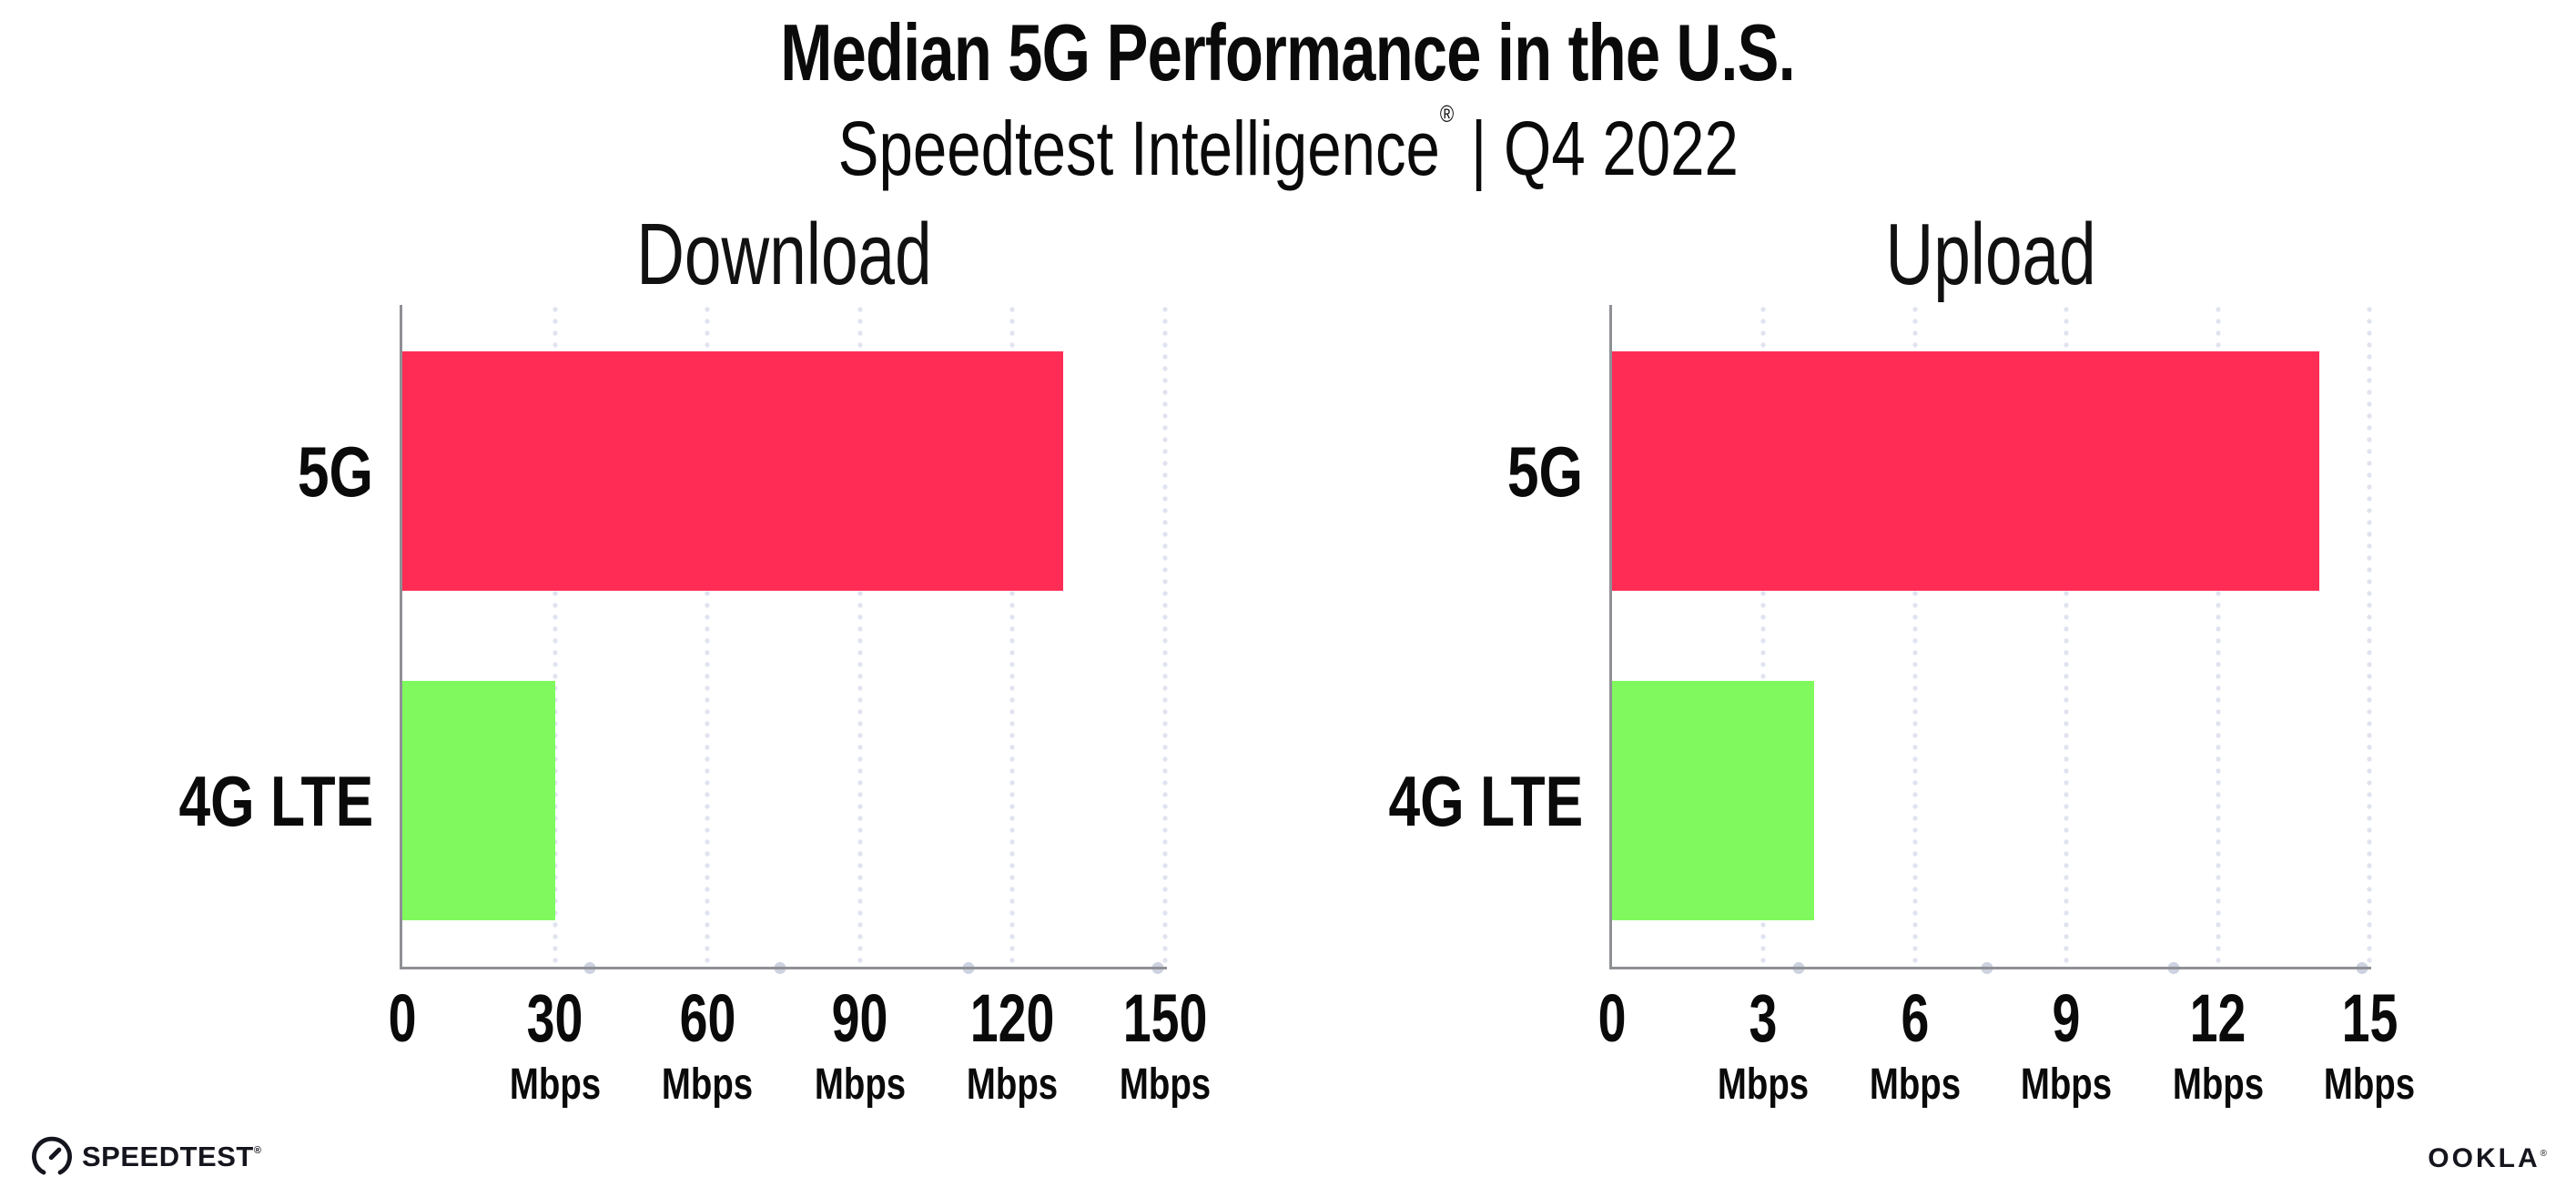 The image size is (2576, 1197). Describe the element at coordinates (52, 1156) in the screenshot. I see `speedtest-gauge-icon` at that location.